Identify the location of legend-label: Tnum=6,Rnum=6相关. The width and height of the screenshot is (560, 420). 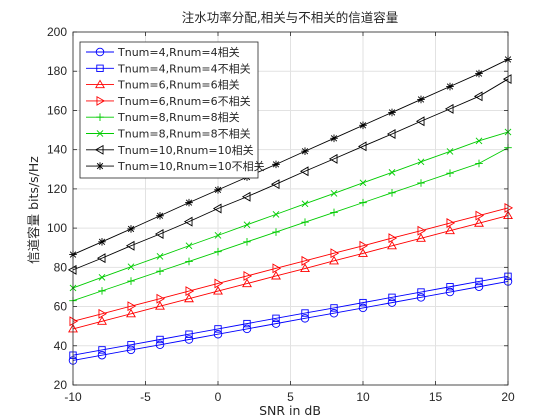
(178, 85).